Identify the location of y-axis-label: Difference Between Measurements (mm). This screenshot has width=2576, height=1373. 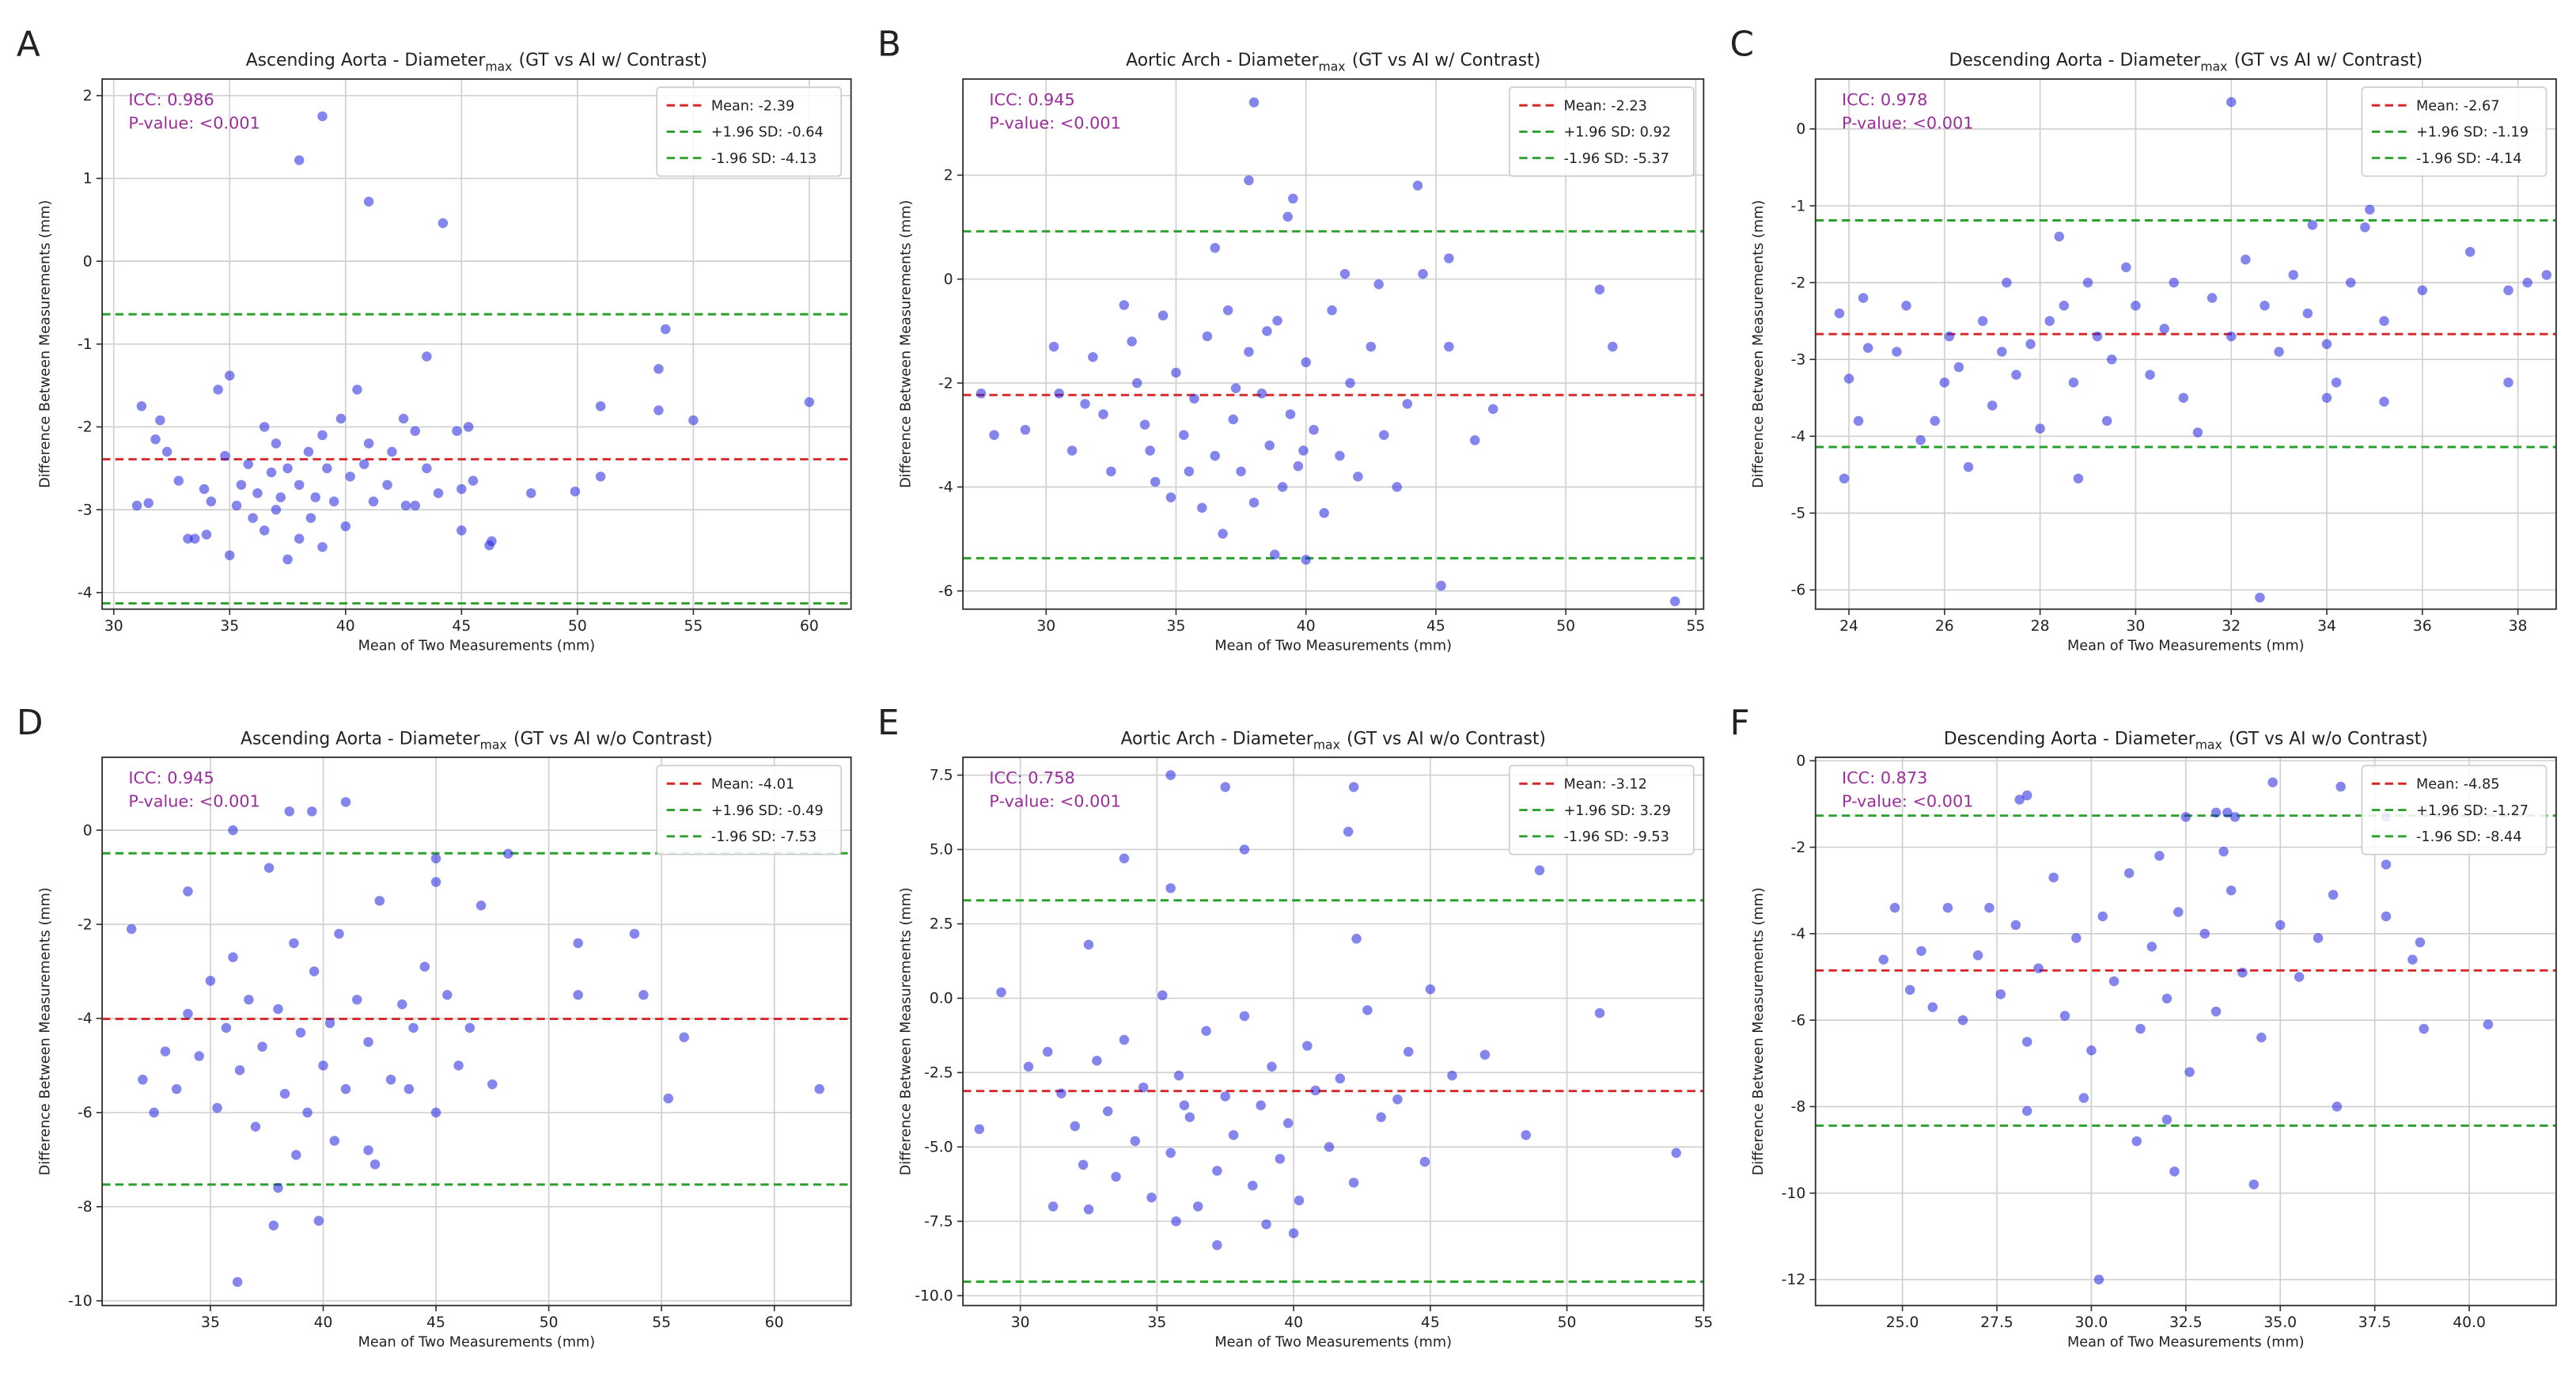
(1759, 344).